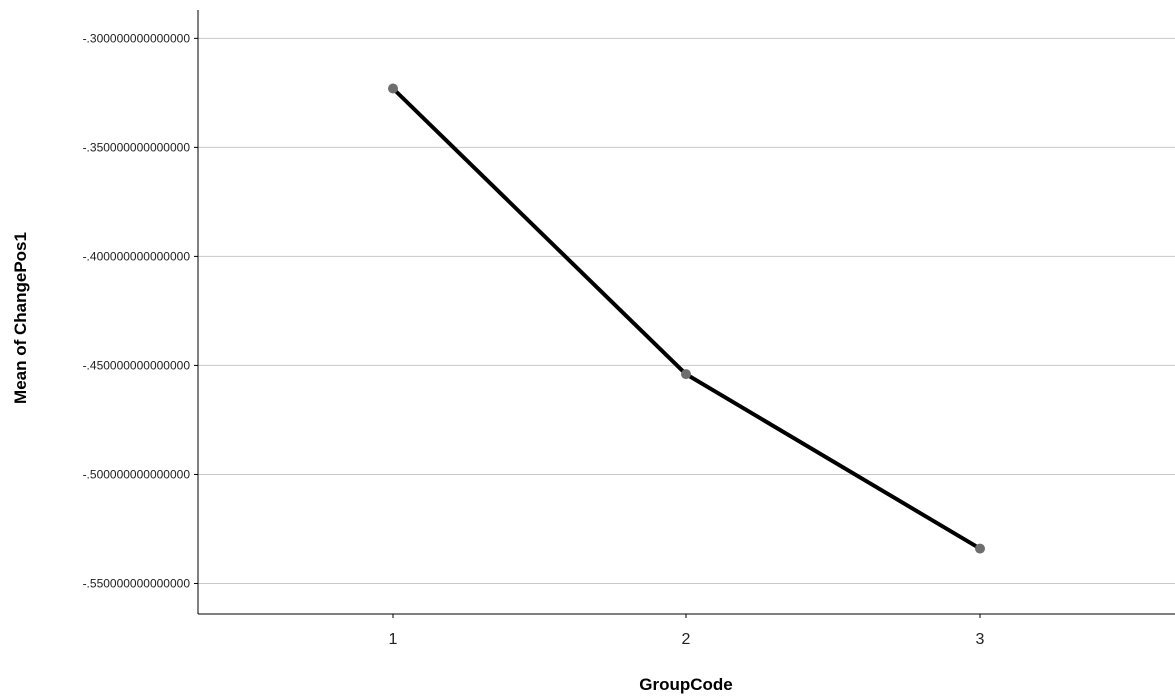 Image resolution: width=1175 pixels, height=698 pixels. I want to click on x-tick-labels: 1 2 3, so click(687, 631).